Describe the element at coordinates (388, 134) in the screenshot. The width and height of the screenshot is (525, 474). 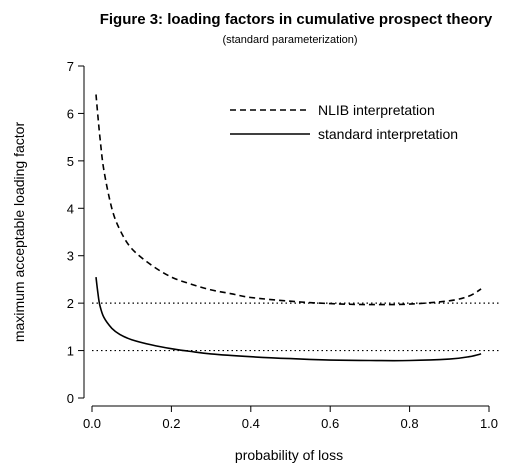
I see `legend-label-1: standard interpretation` at that location.